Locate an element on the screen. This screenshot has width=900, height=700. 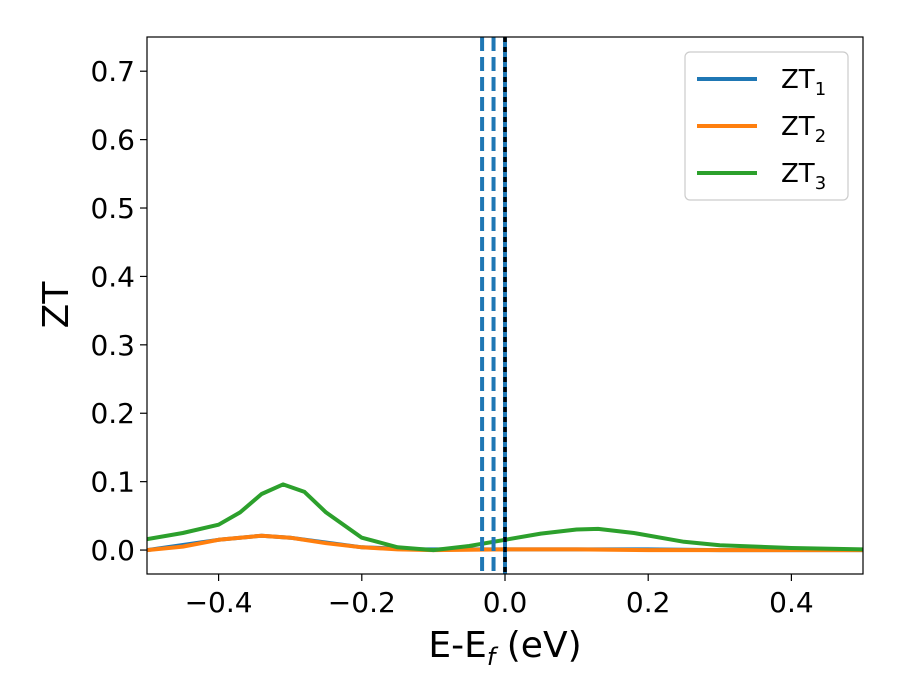
legend-label-3: ZT3 is located at coordinates (803, 176).